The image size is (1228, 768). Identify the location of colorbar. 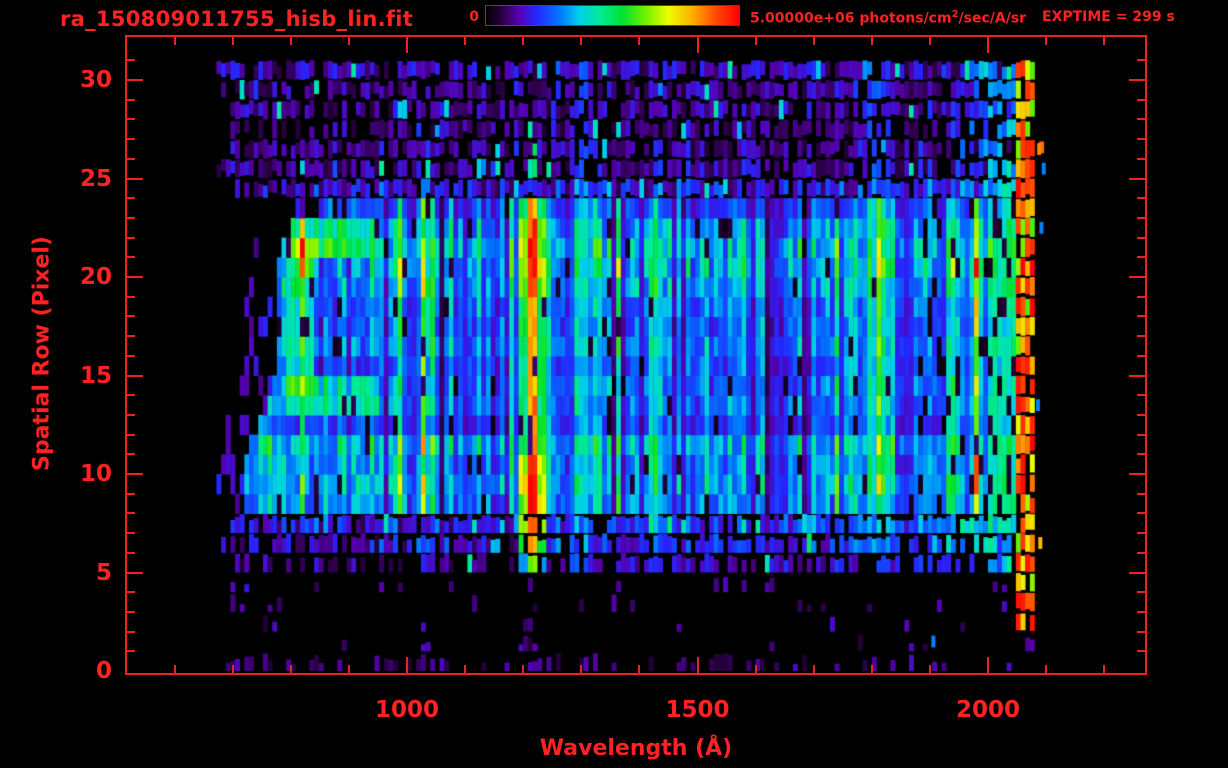
(612, 15).